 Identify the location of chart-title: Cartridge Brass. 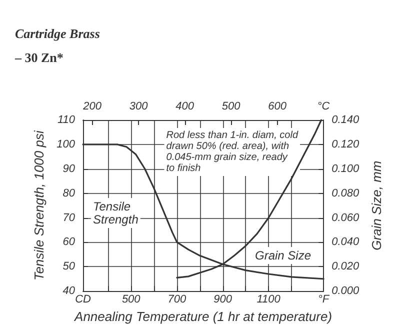
(57, 33).